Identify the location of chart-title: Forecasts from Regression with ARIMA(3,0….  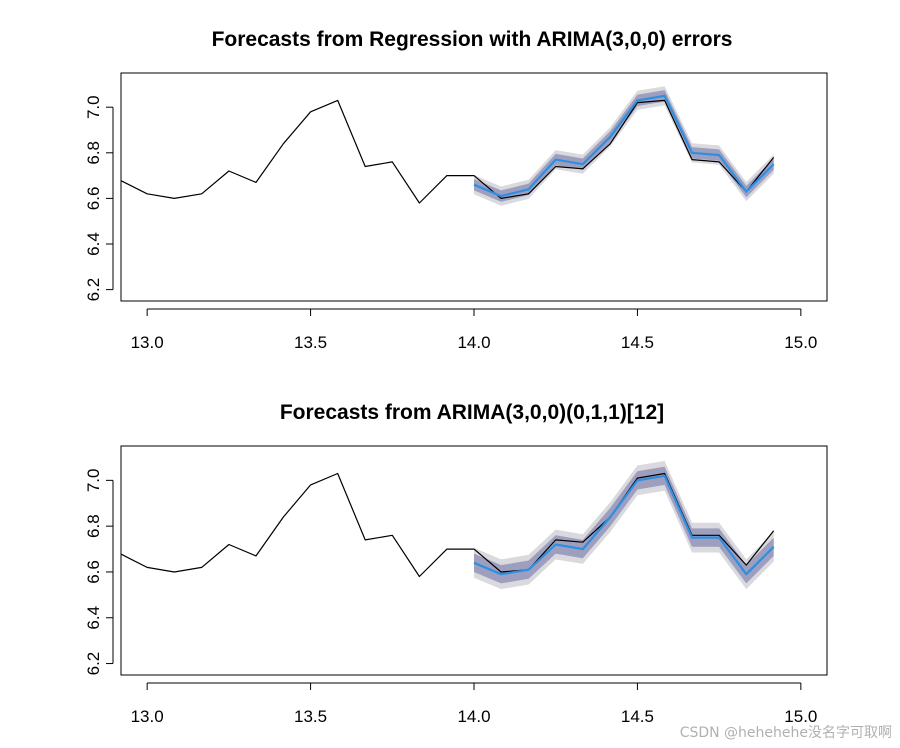
(472, 39).